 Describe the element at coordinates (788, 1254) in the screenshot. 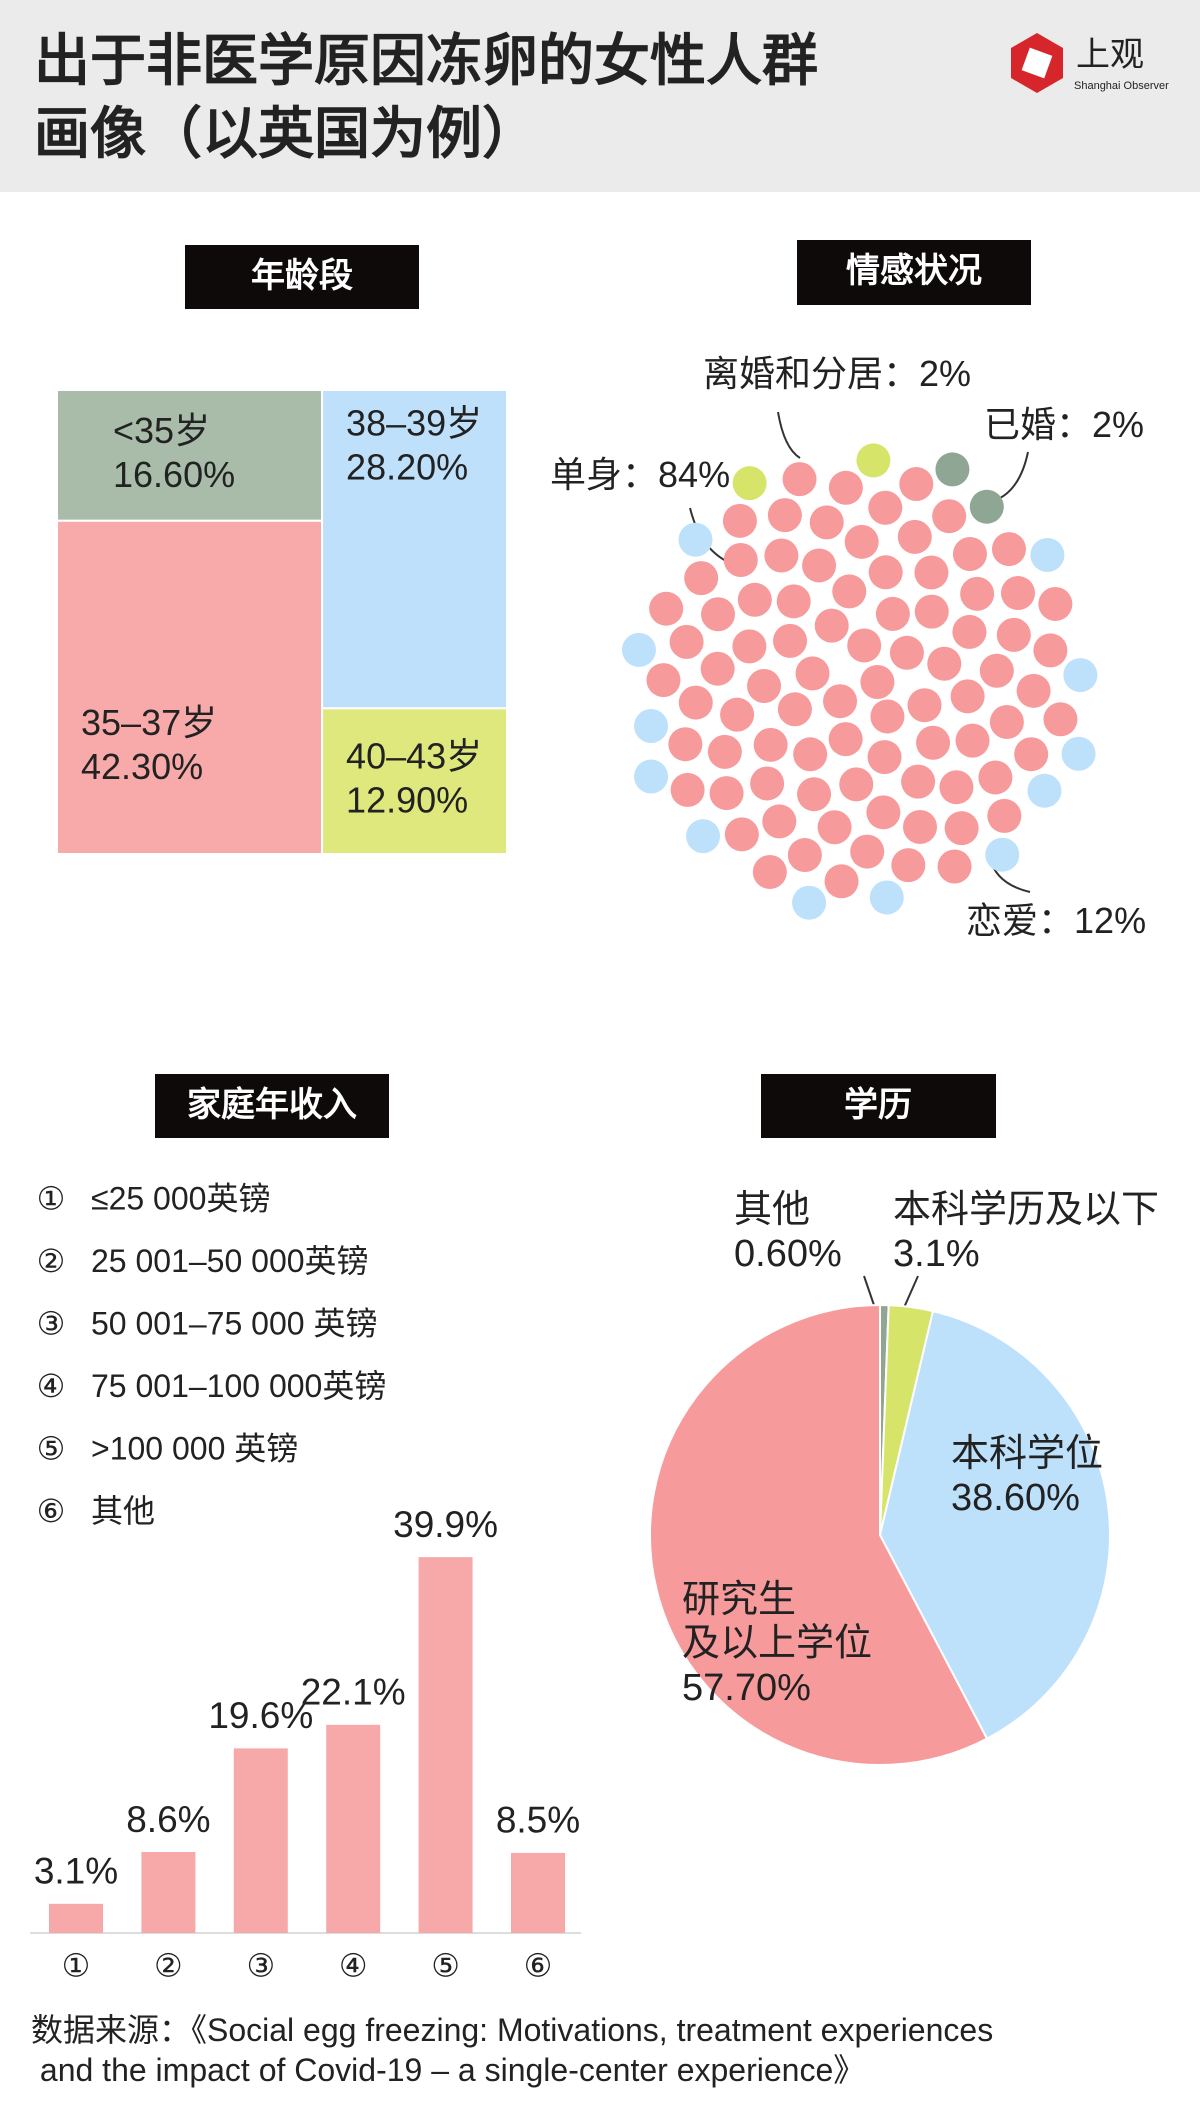

I see `slice-value-label: 0.60%` at that location.